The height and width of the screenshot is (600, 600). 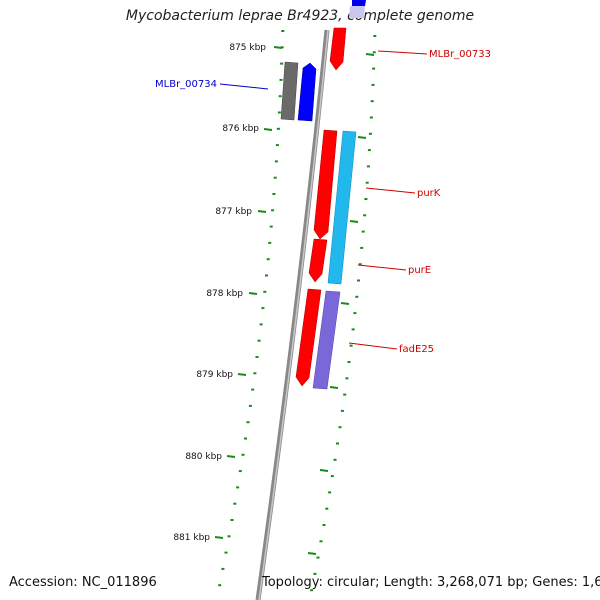 I want to click on gene-purk-red, so click(x=325, y=184).